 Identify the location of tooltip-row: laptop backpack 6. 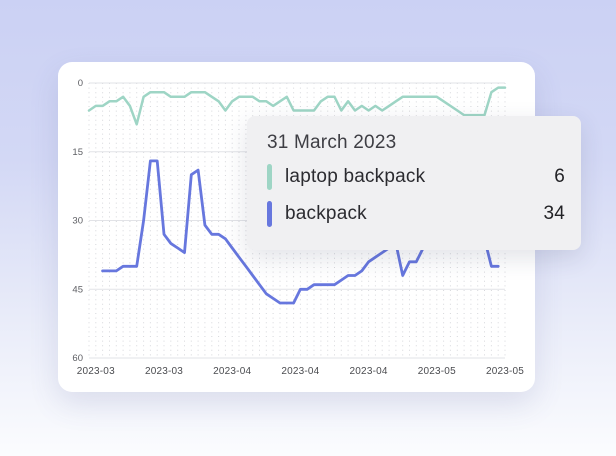
(416, 177).